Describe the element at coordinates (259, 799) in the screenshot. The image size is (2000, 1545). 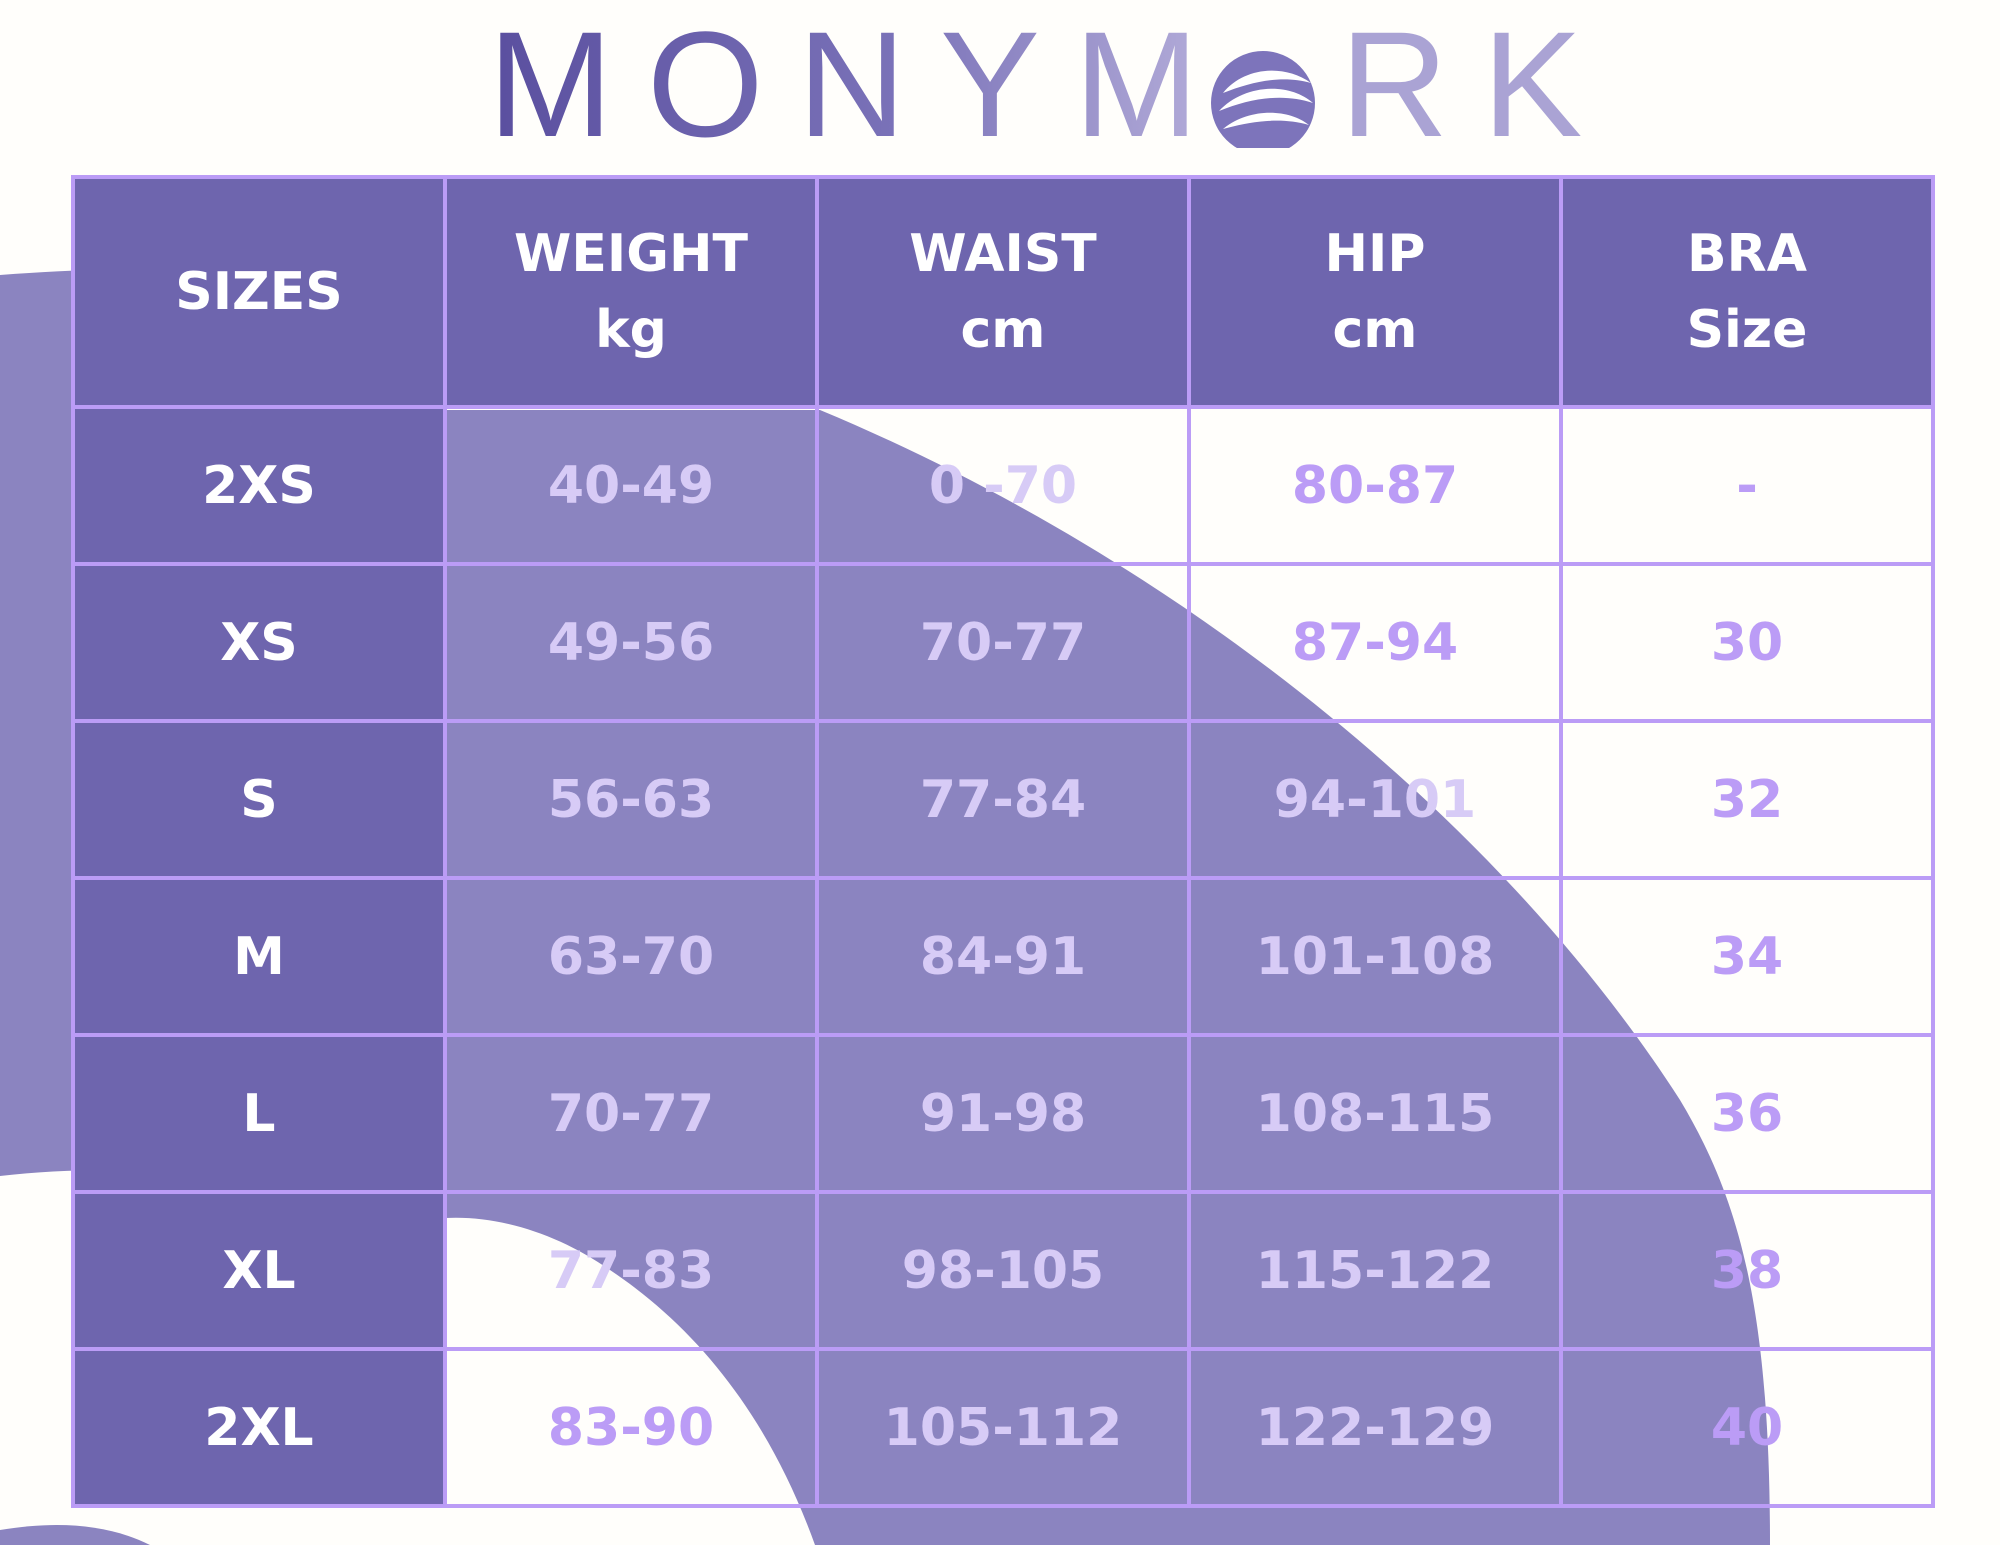
I see `size-cell: S` at that location.